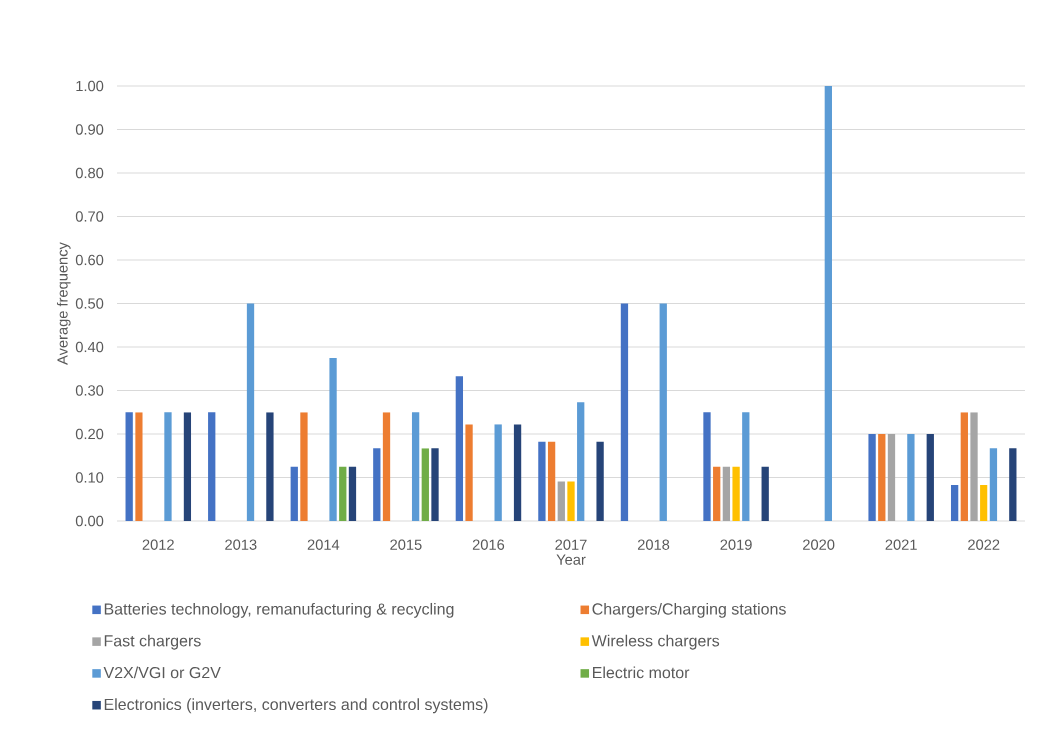 The height and width of the screenshot is (733, 1051). Describe the element at coordinates (736, 544) in the screenshot. I see `x-tick-label: 2019` at that location.